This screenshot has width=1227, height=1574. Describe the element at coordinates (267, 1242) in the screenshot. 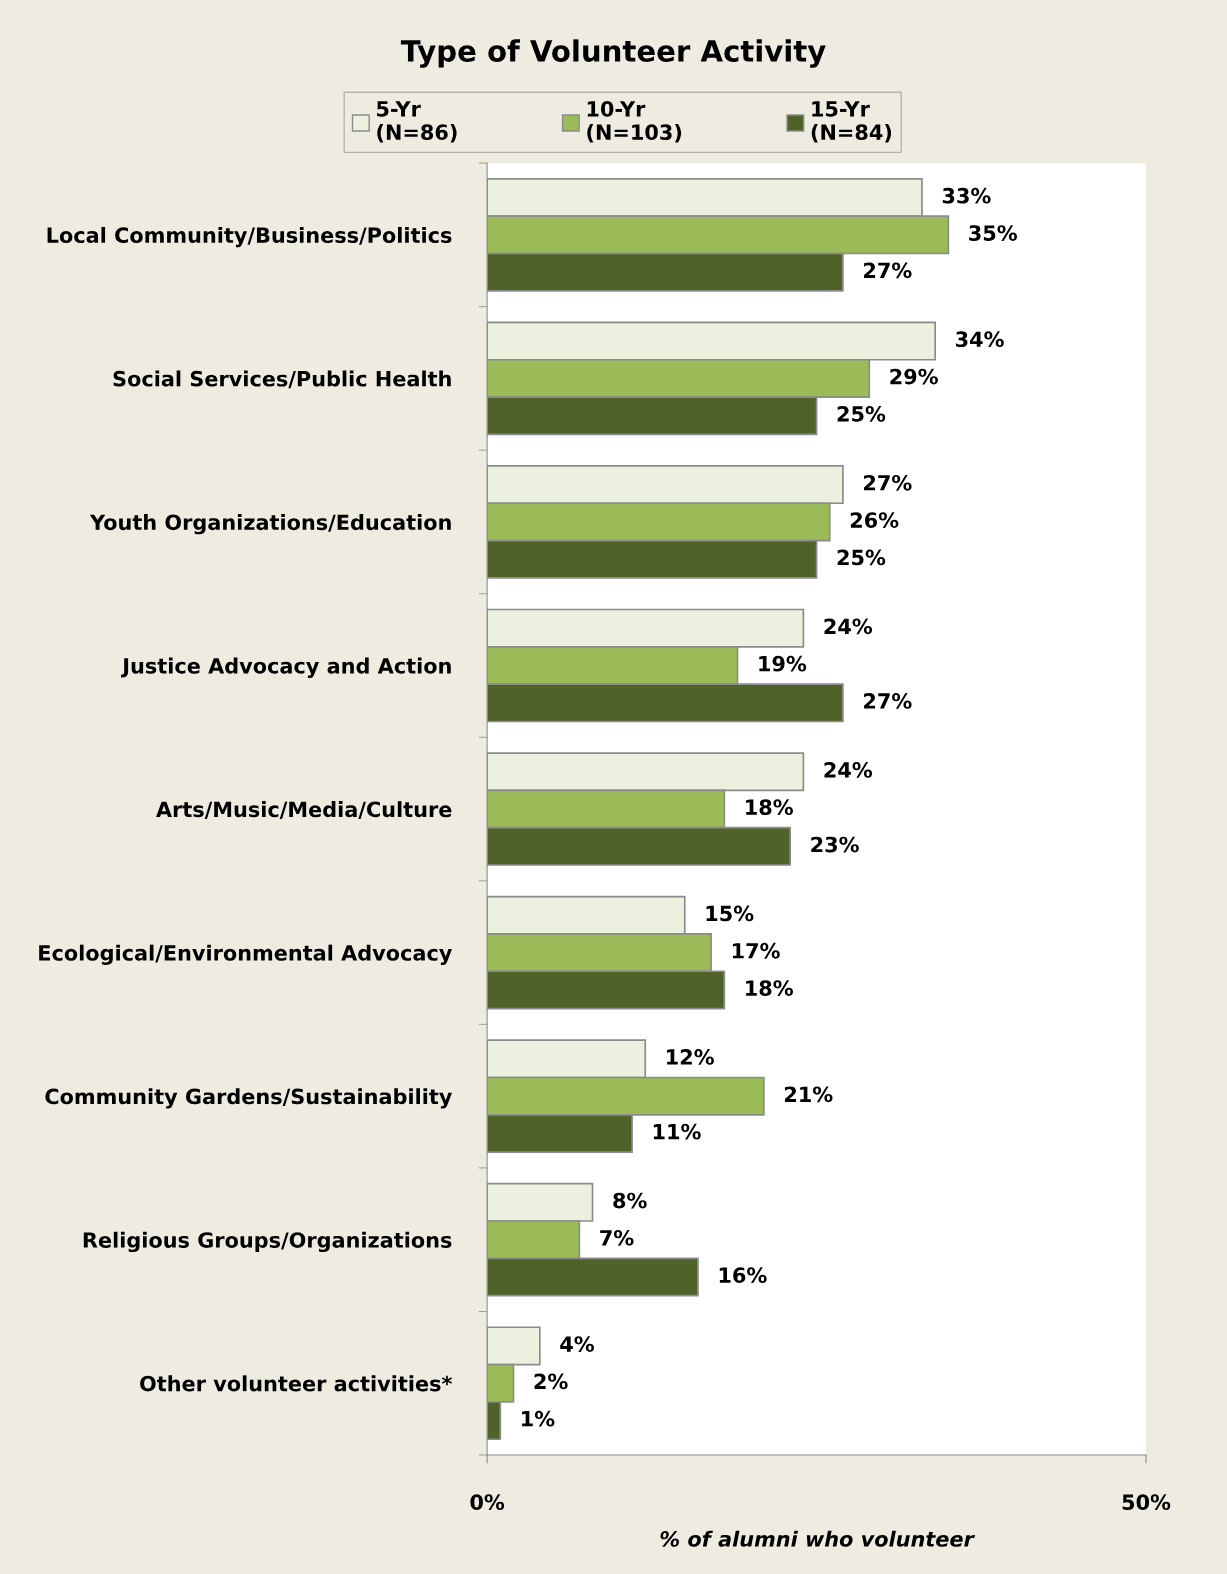

I see `y-tick-label: Religious Groups/Organizations` at that location.